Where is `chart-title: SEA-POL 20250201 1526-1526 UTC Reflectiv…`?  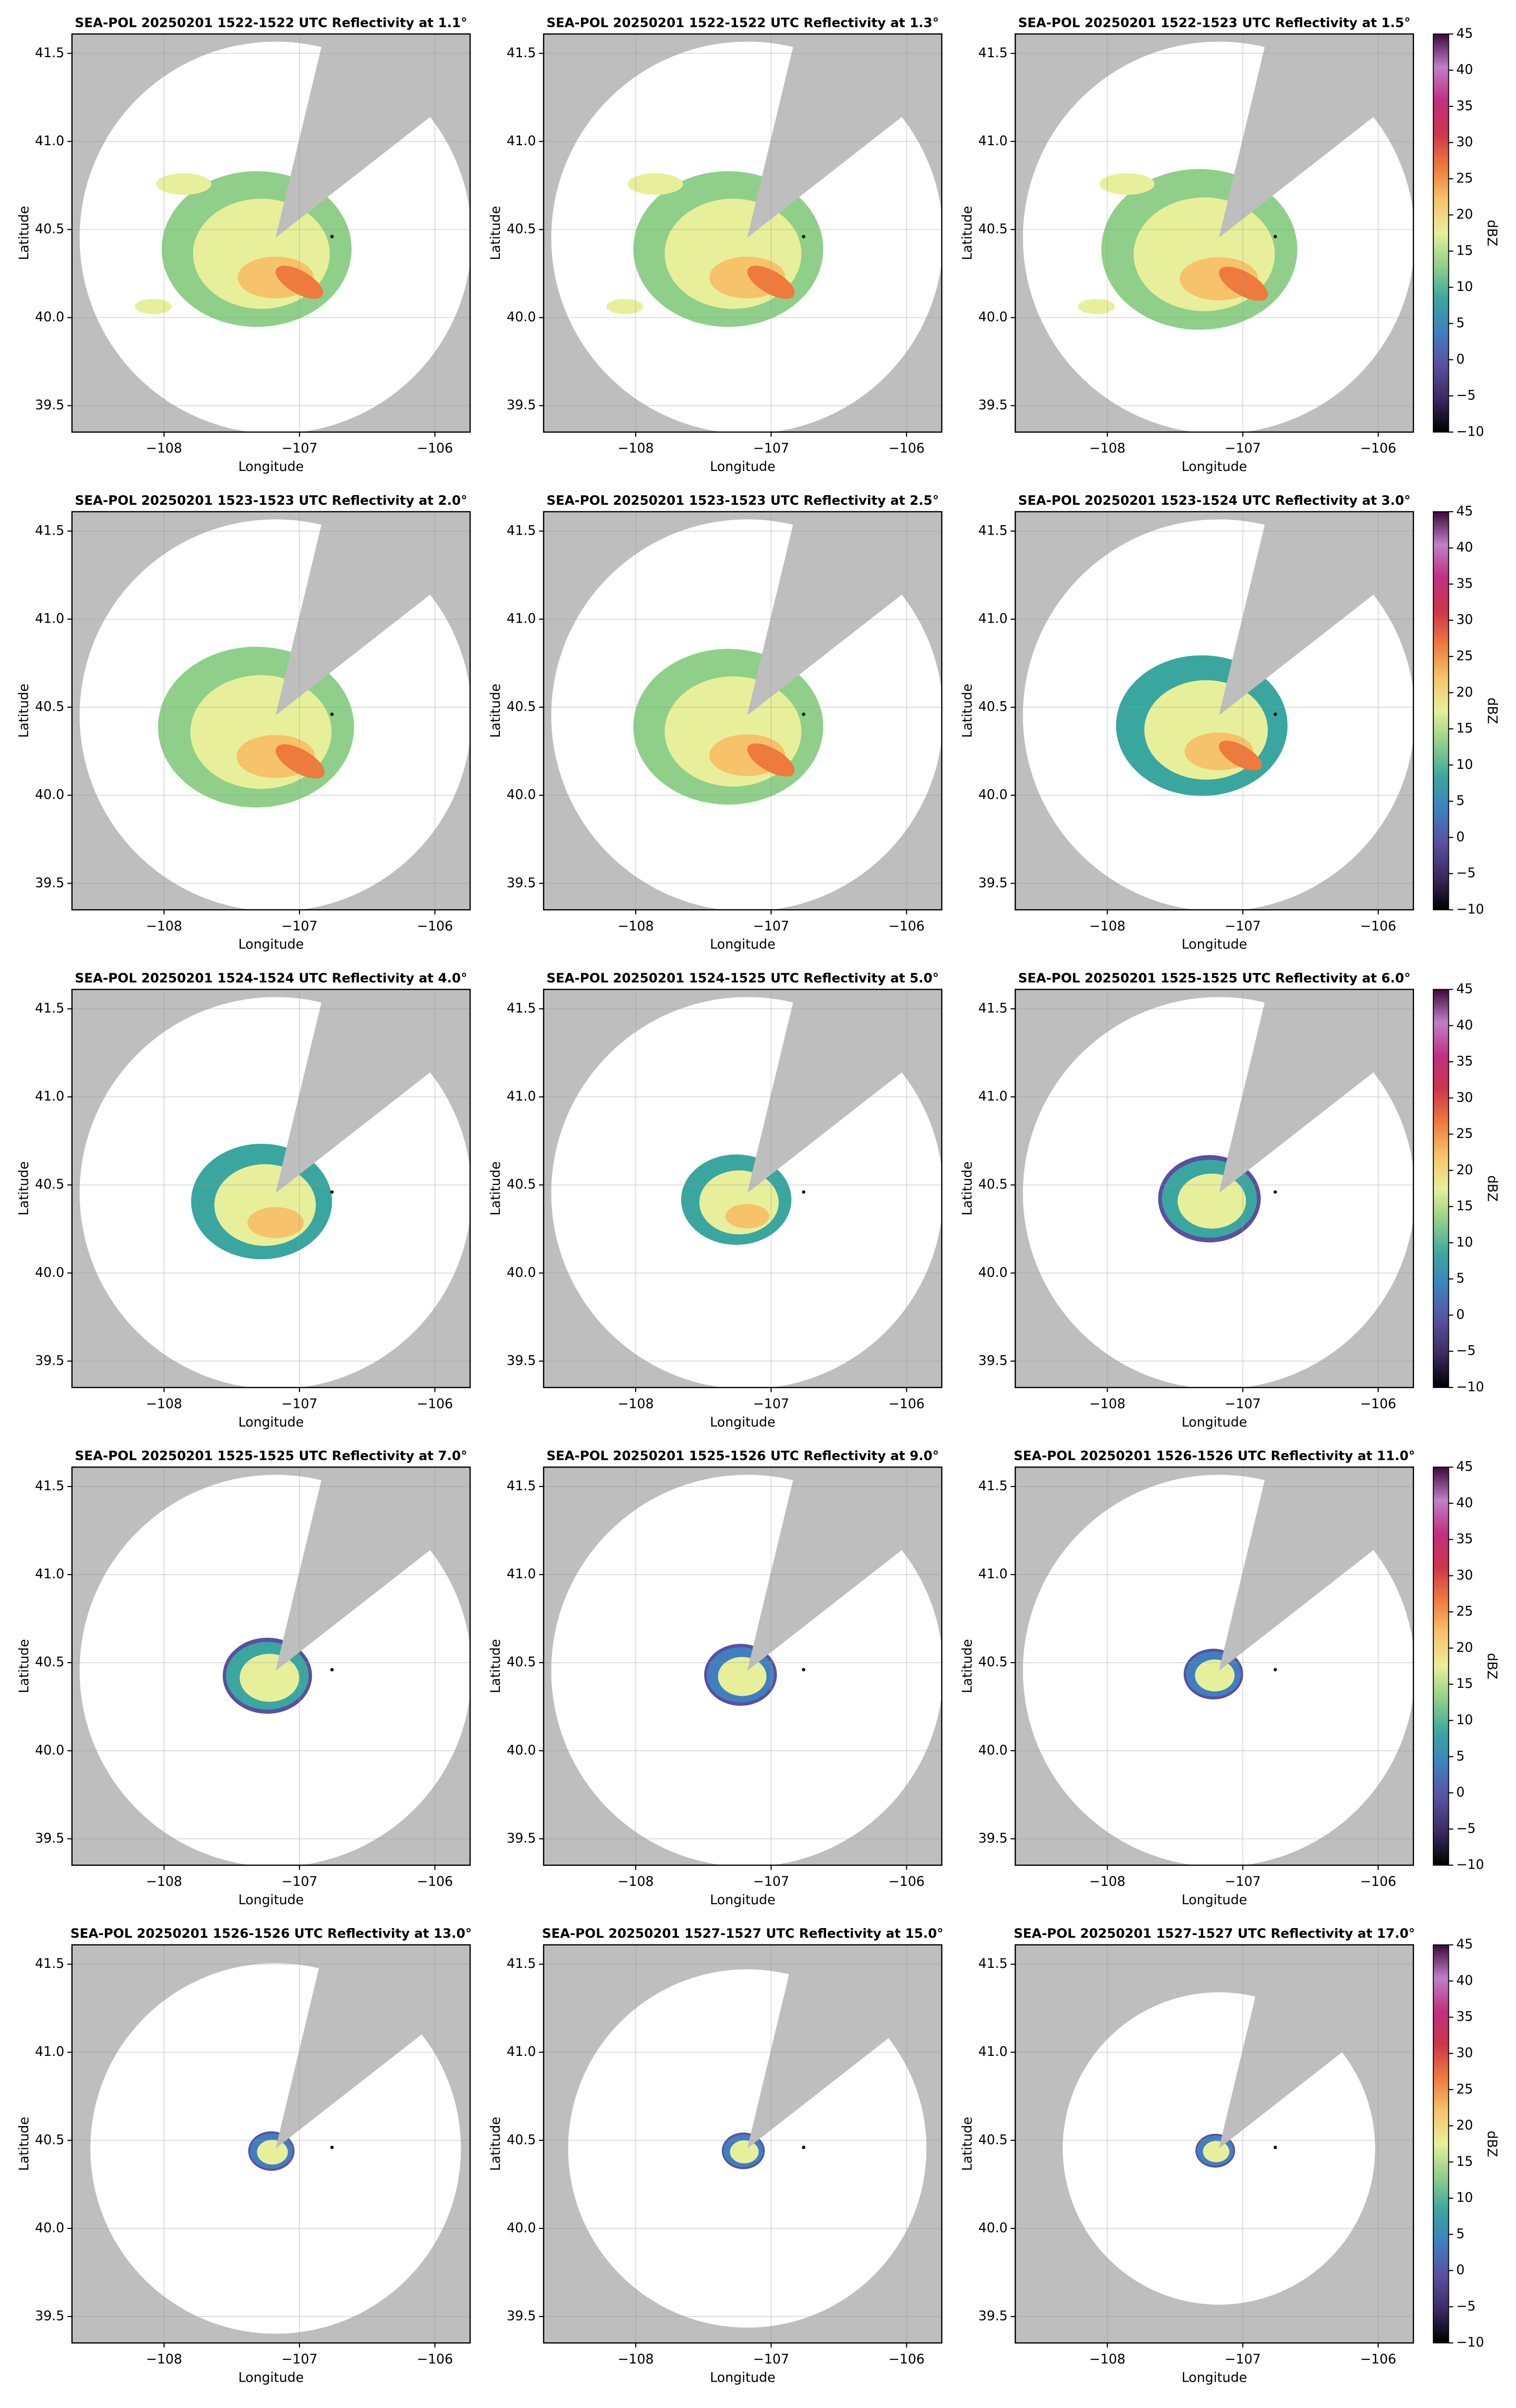 chart-title: SEA-POL 20250201 1526-1526 UTC Reflectiv… is located at coordinates (1214, 1456).